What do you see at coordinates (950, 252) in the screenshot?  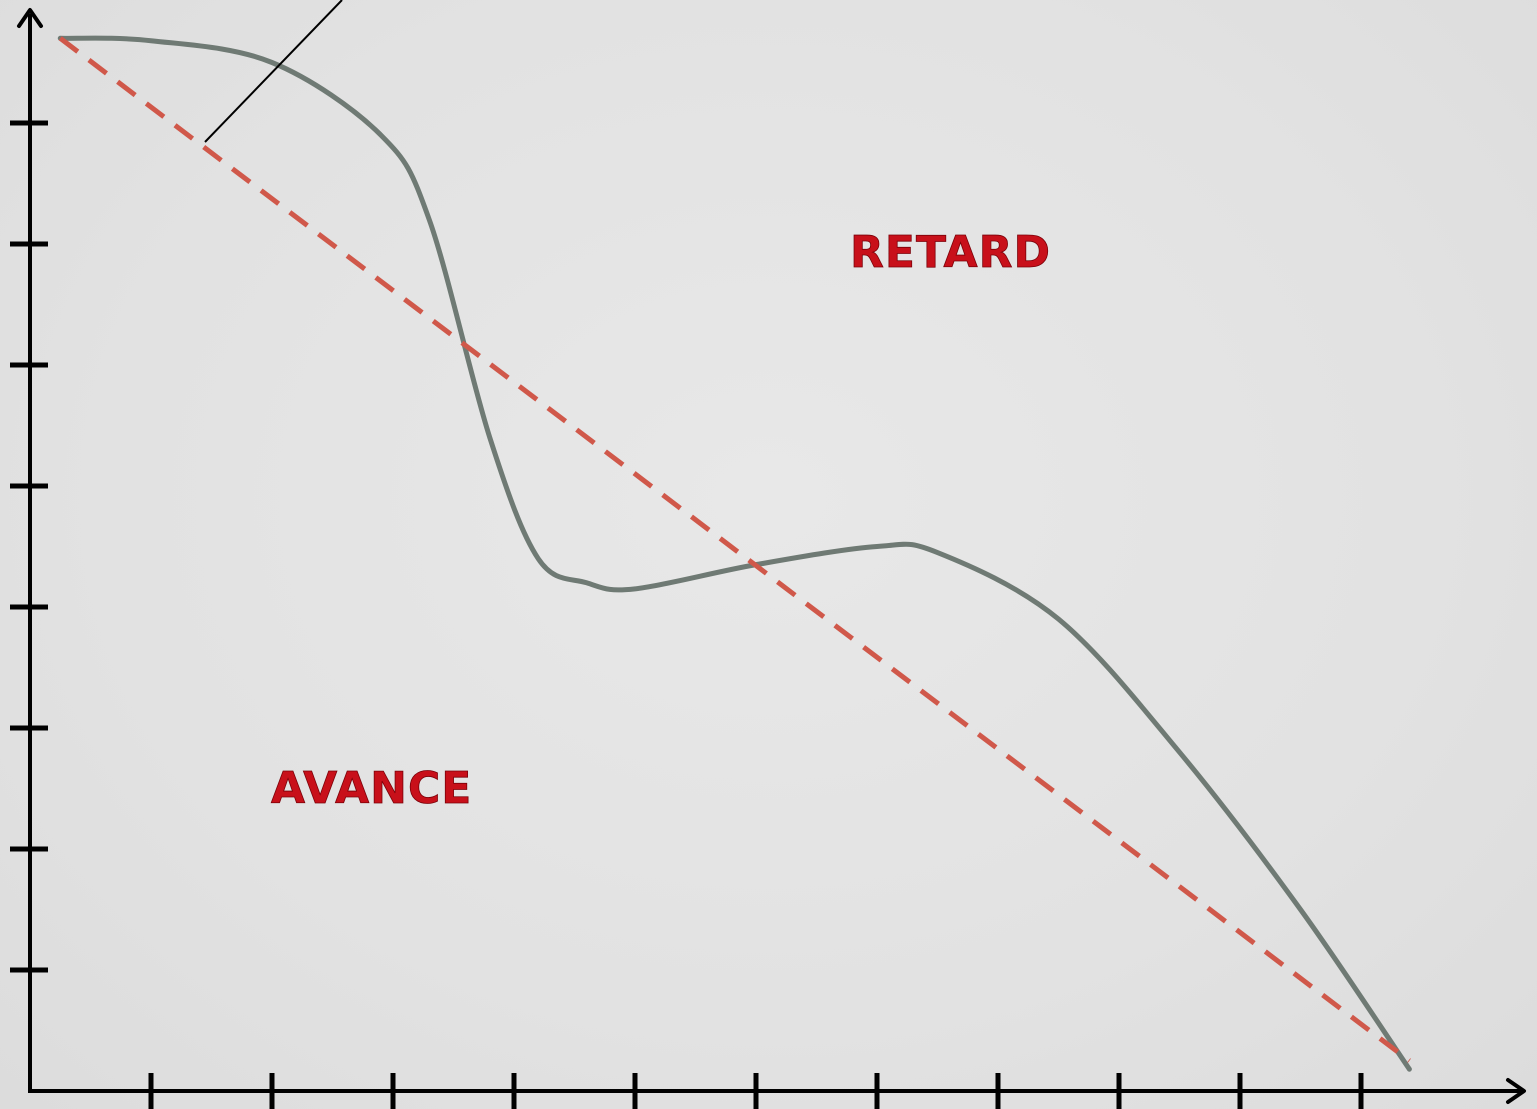 I see `label-retard: RETARD` at bounding box center [950, 252].